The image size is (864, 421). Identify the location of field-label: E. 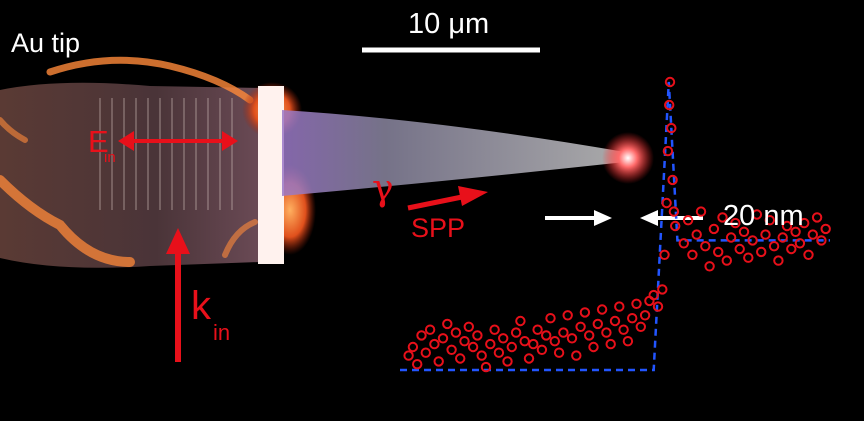
(98, 141).